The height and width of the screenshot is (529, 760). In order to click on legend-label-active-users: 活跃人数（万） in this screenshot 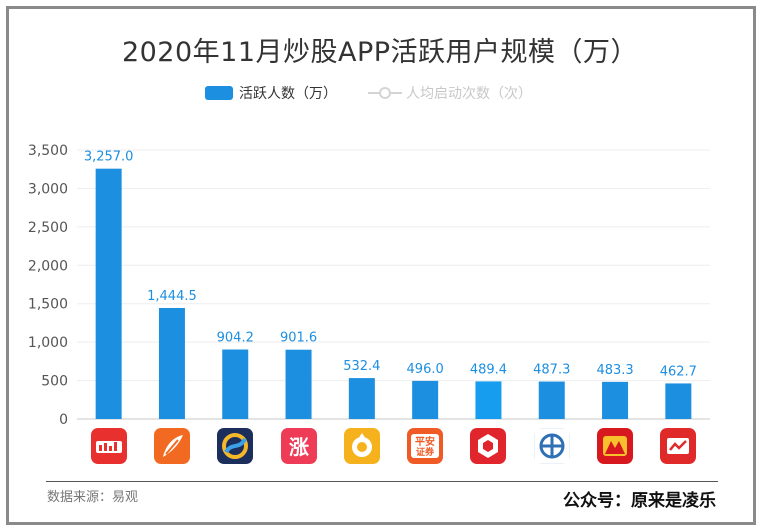, I will do `click(288, 94)`.